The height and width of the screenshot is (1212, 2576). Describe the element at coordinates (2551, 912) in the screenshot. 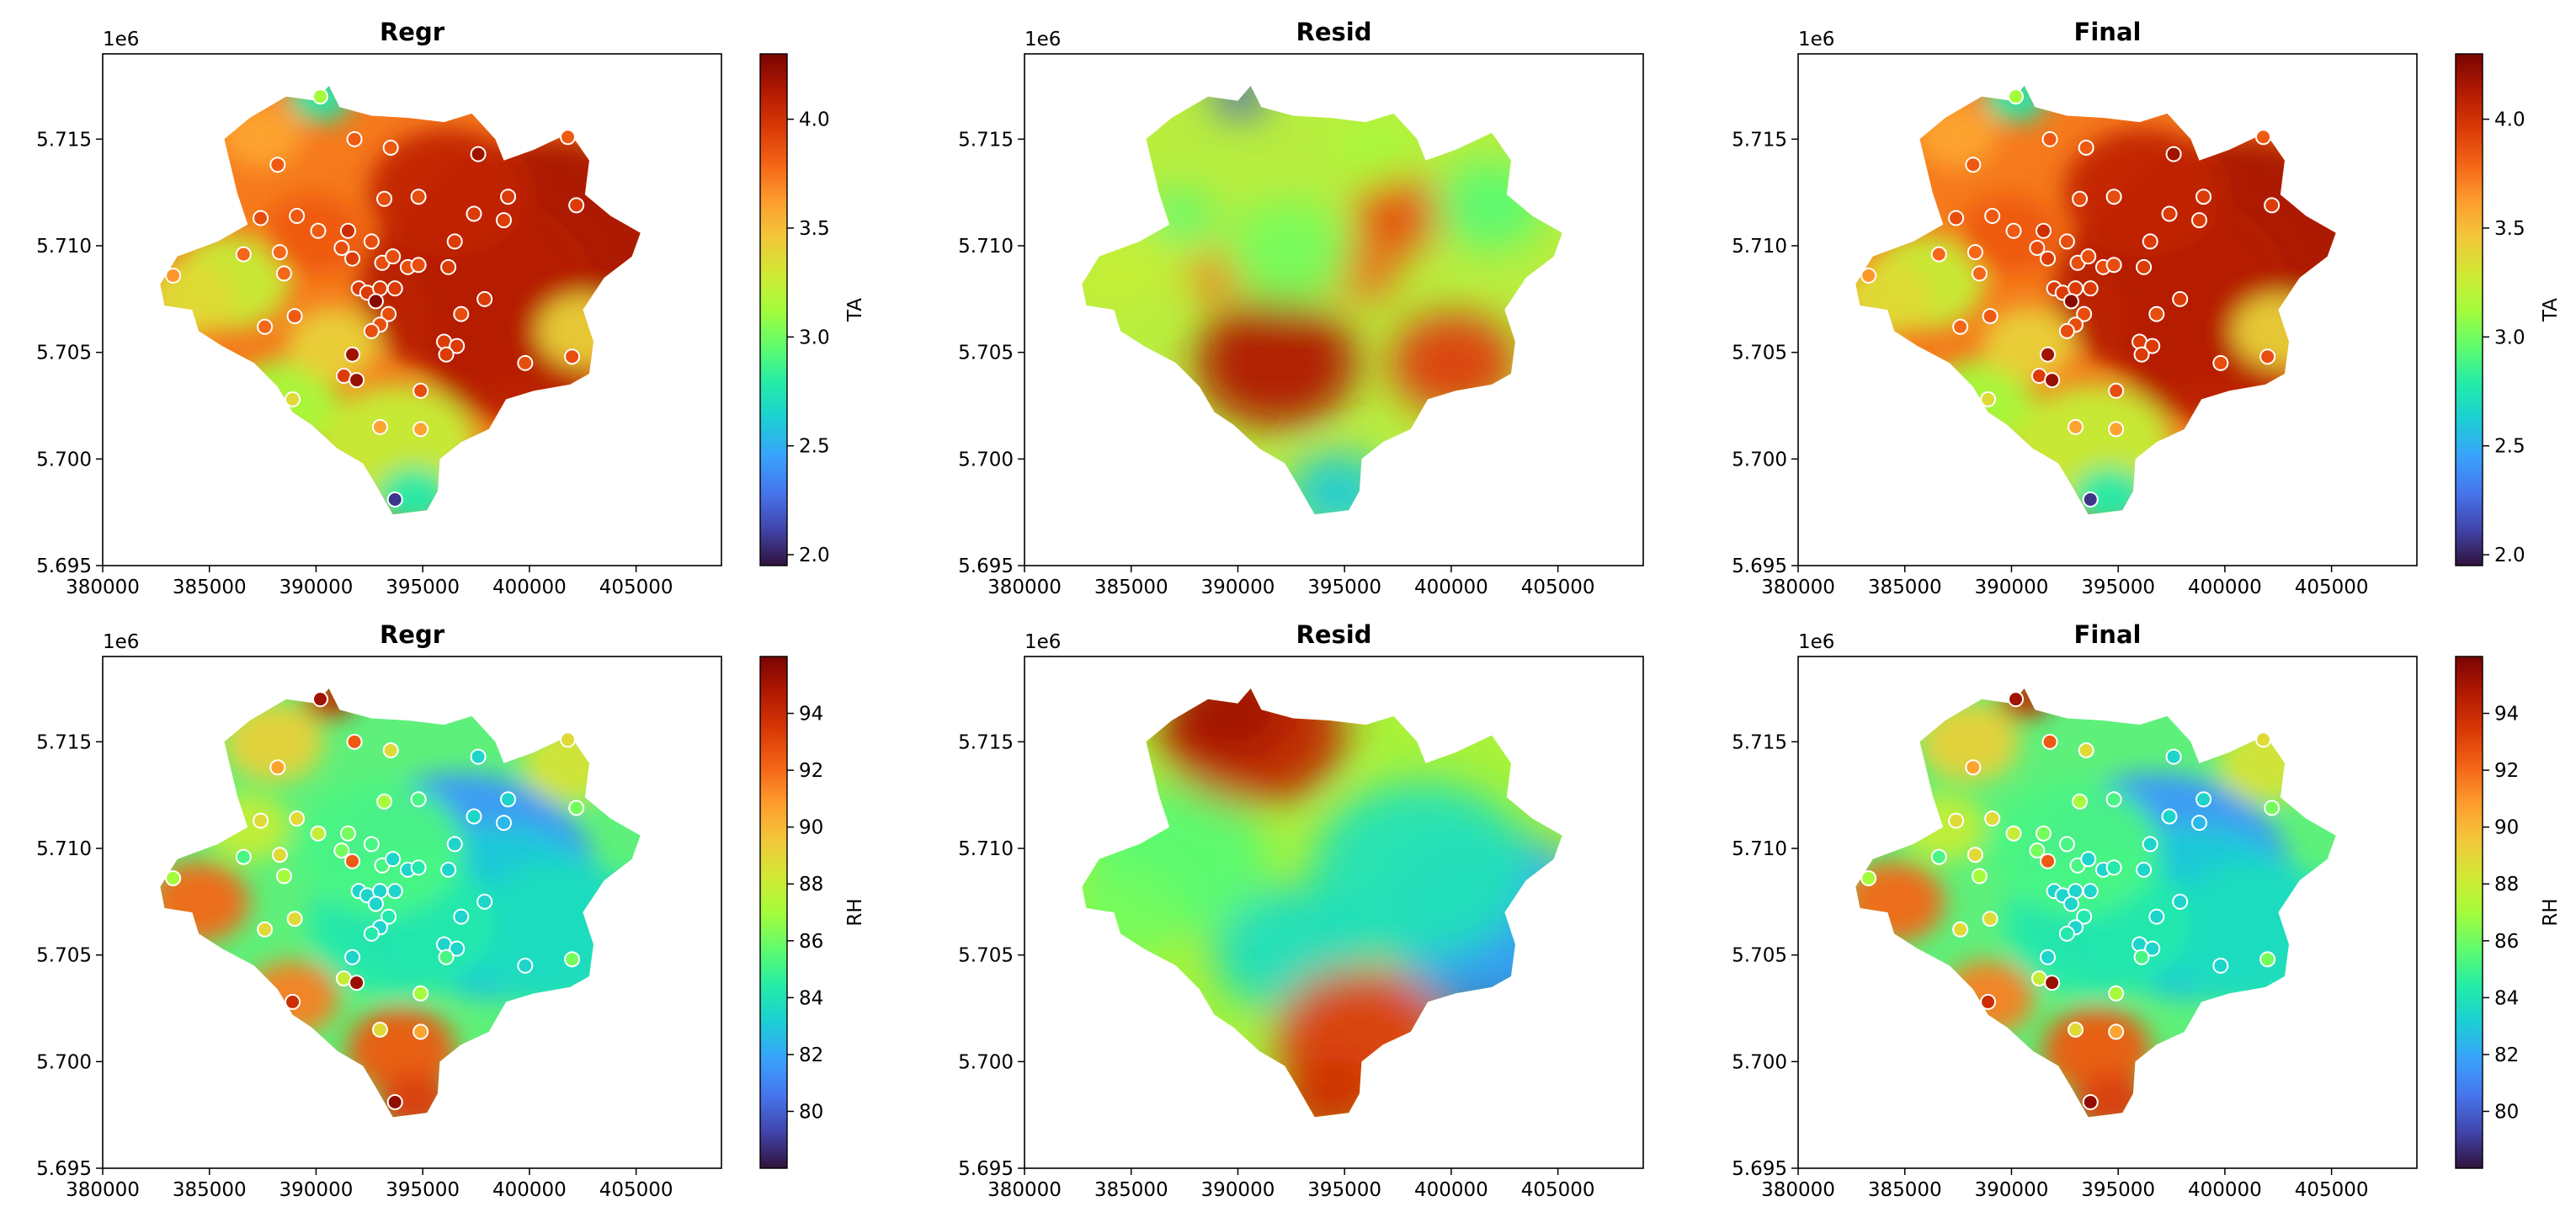

I see `colorbar-label: RH` at that location.